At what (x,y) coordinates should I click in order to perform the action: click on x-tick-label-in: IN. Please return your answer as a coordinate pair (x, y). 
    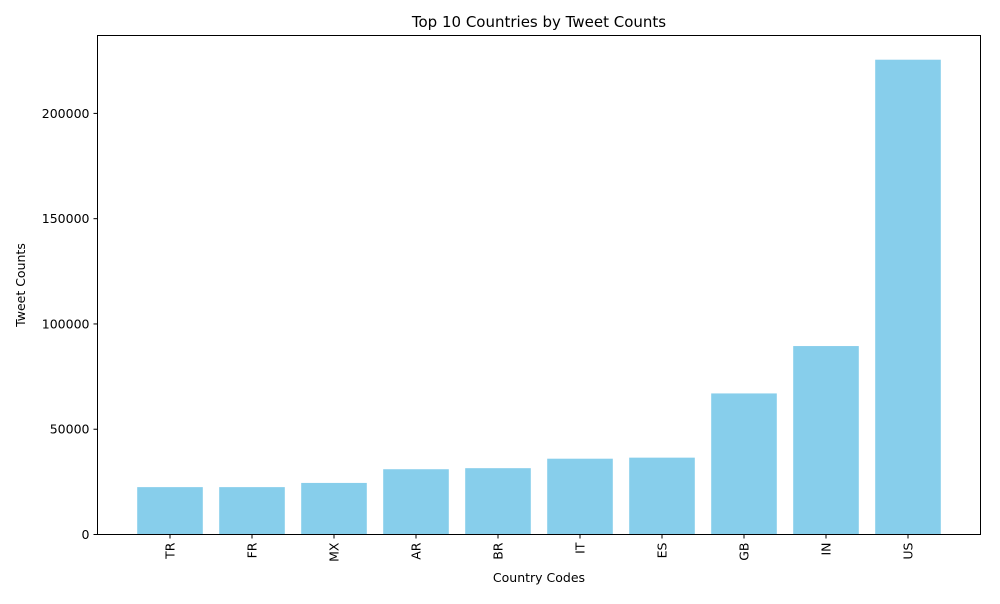
    Looking at the image, I should click on (826, 549).